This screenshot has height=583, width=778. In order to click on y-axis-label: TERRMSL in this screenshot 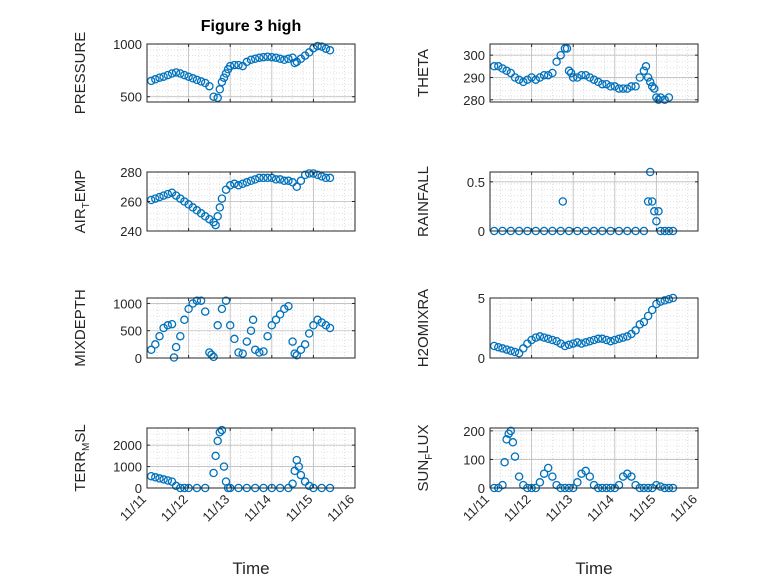, I will do `click(82, 458)`.